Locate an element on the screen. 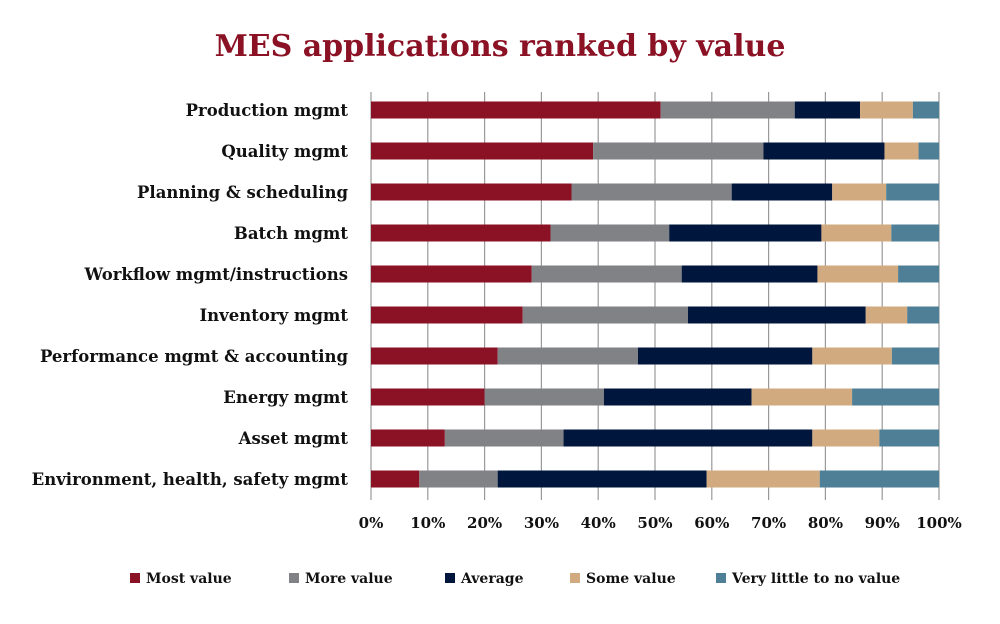 This screenshot has width=1000, height=624. category-label: Planning & scheduling is located at coordinates (242, 192).